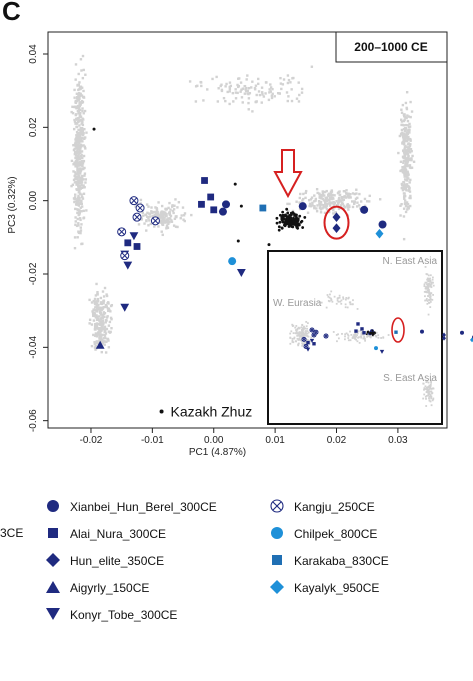 The width and height of the screenshot is (473, 681). Describe the element at coordinates (281, 588) in the screenshot. I see `diamond-marker-icon` at that location.